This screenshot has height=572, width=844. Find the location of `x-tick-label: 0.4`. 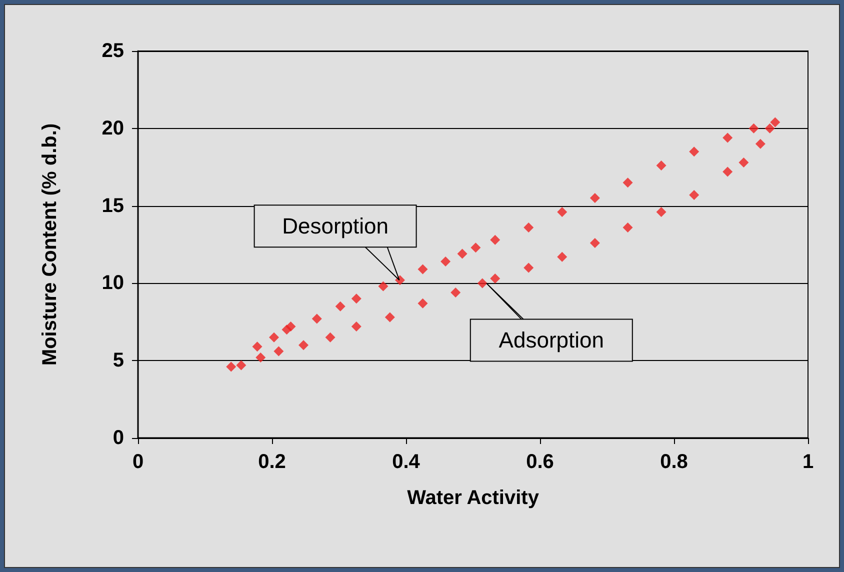

x-tick-label: 0.4 is located at coordinates (406, 462).